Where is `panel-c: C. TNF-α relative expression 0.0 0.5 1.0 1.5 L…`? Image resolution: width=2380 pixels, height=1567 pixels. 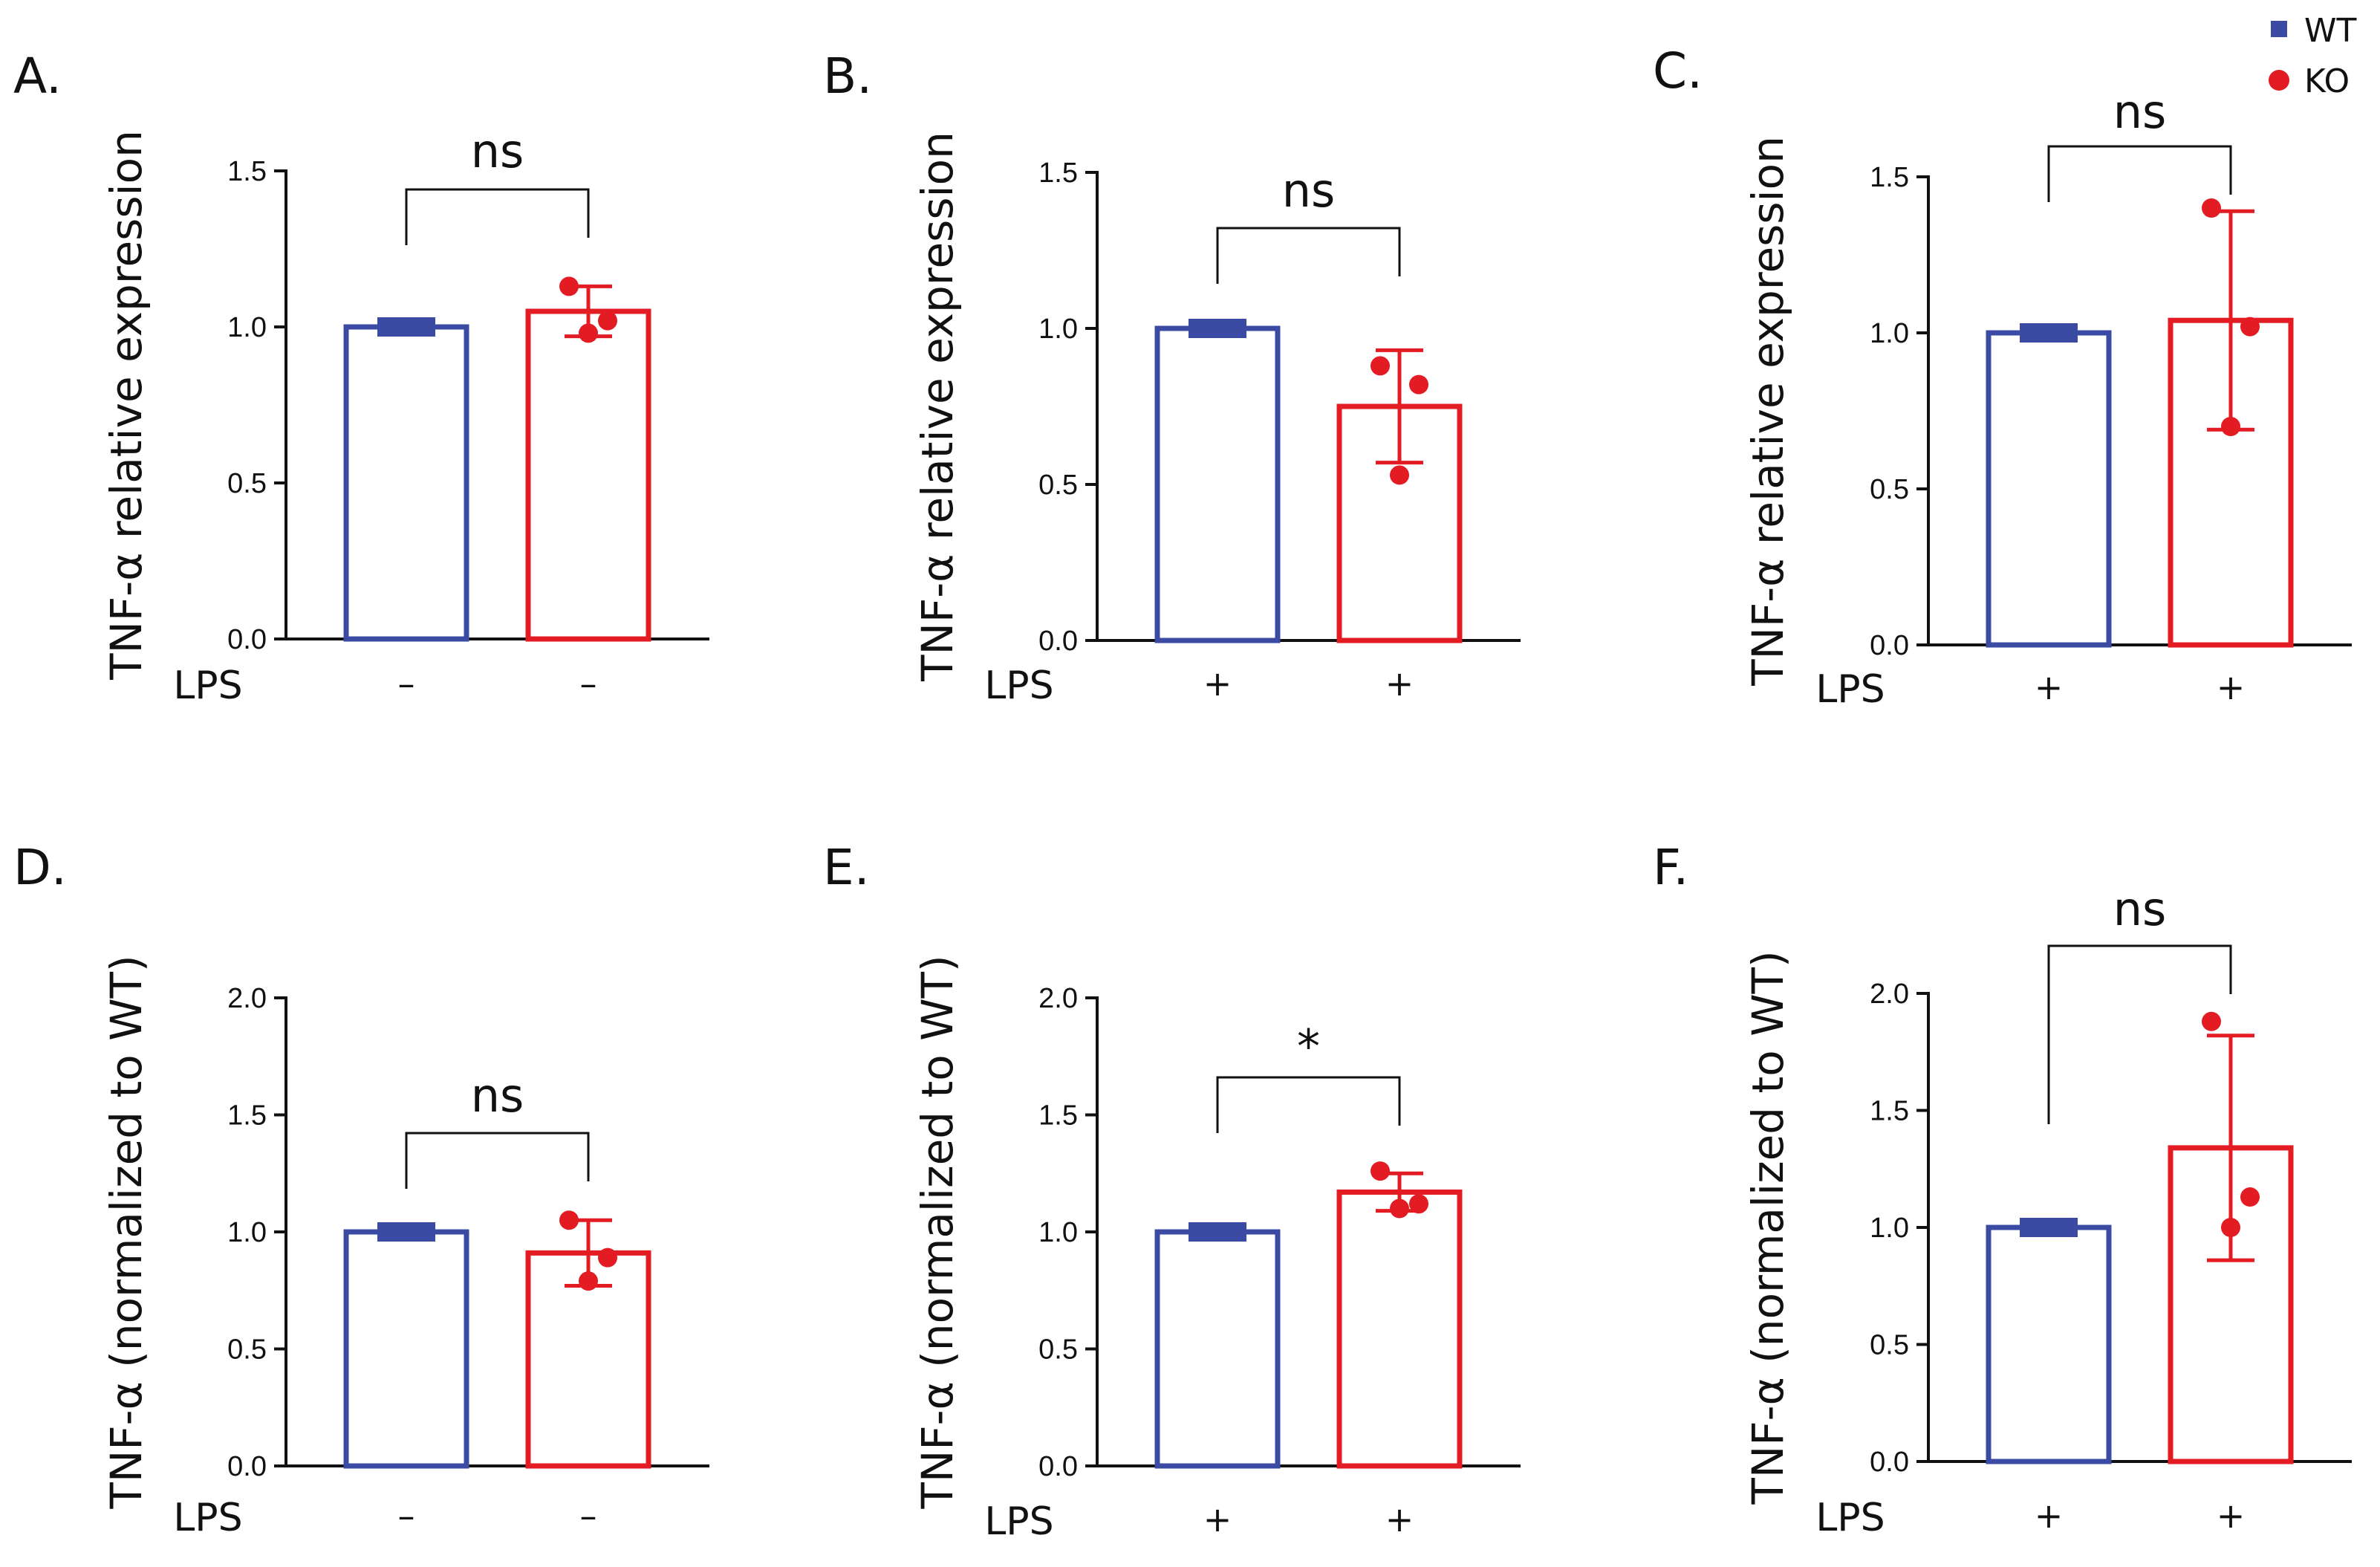
panel-c: C. TNF-α relative expression 0.0 0.5 1.0 1.5 L… is located at coordinates (2002, 377).